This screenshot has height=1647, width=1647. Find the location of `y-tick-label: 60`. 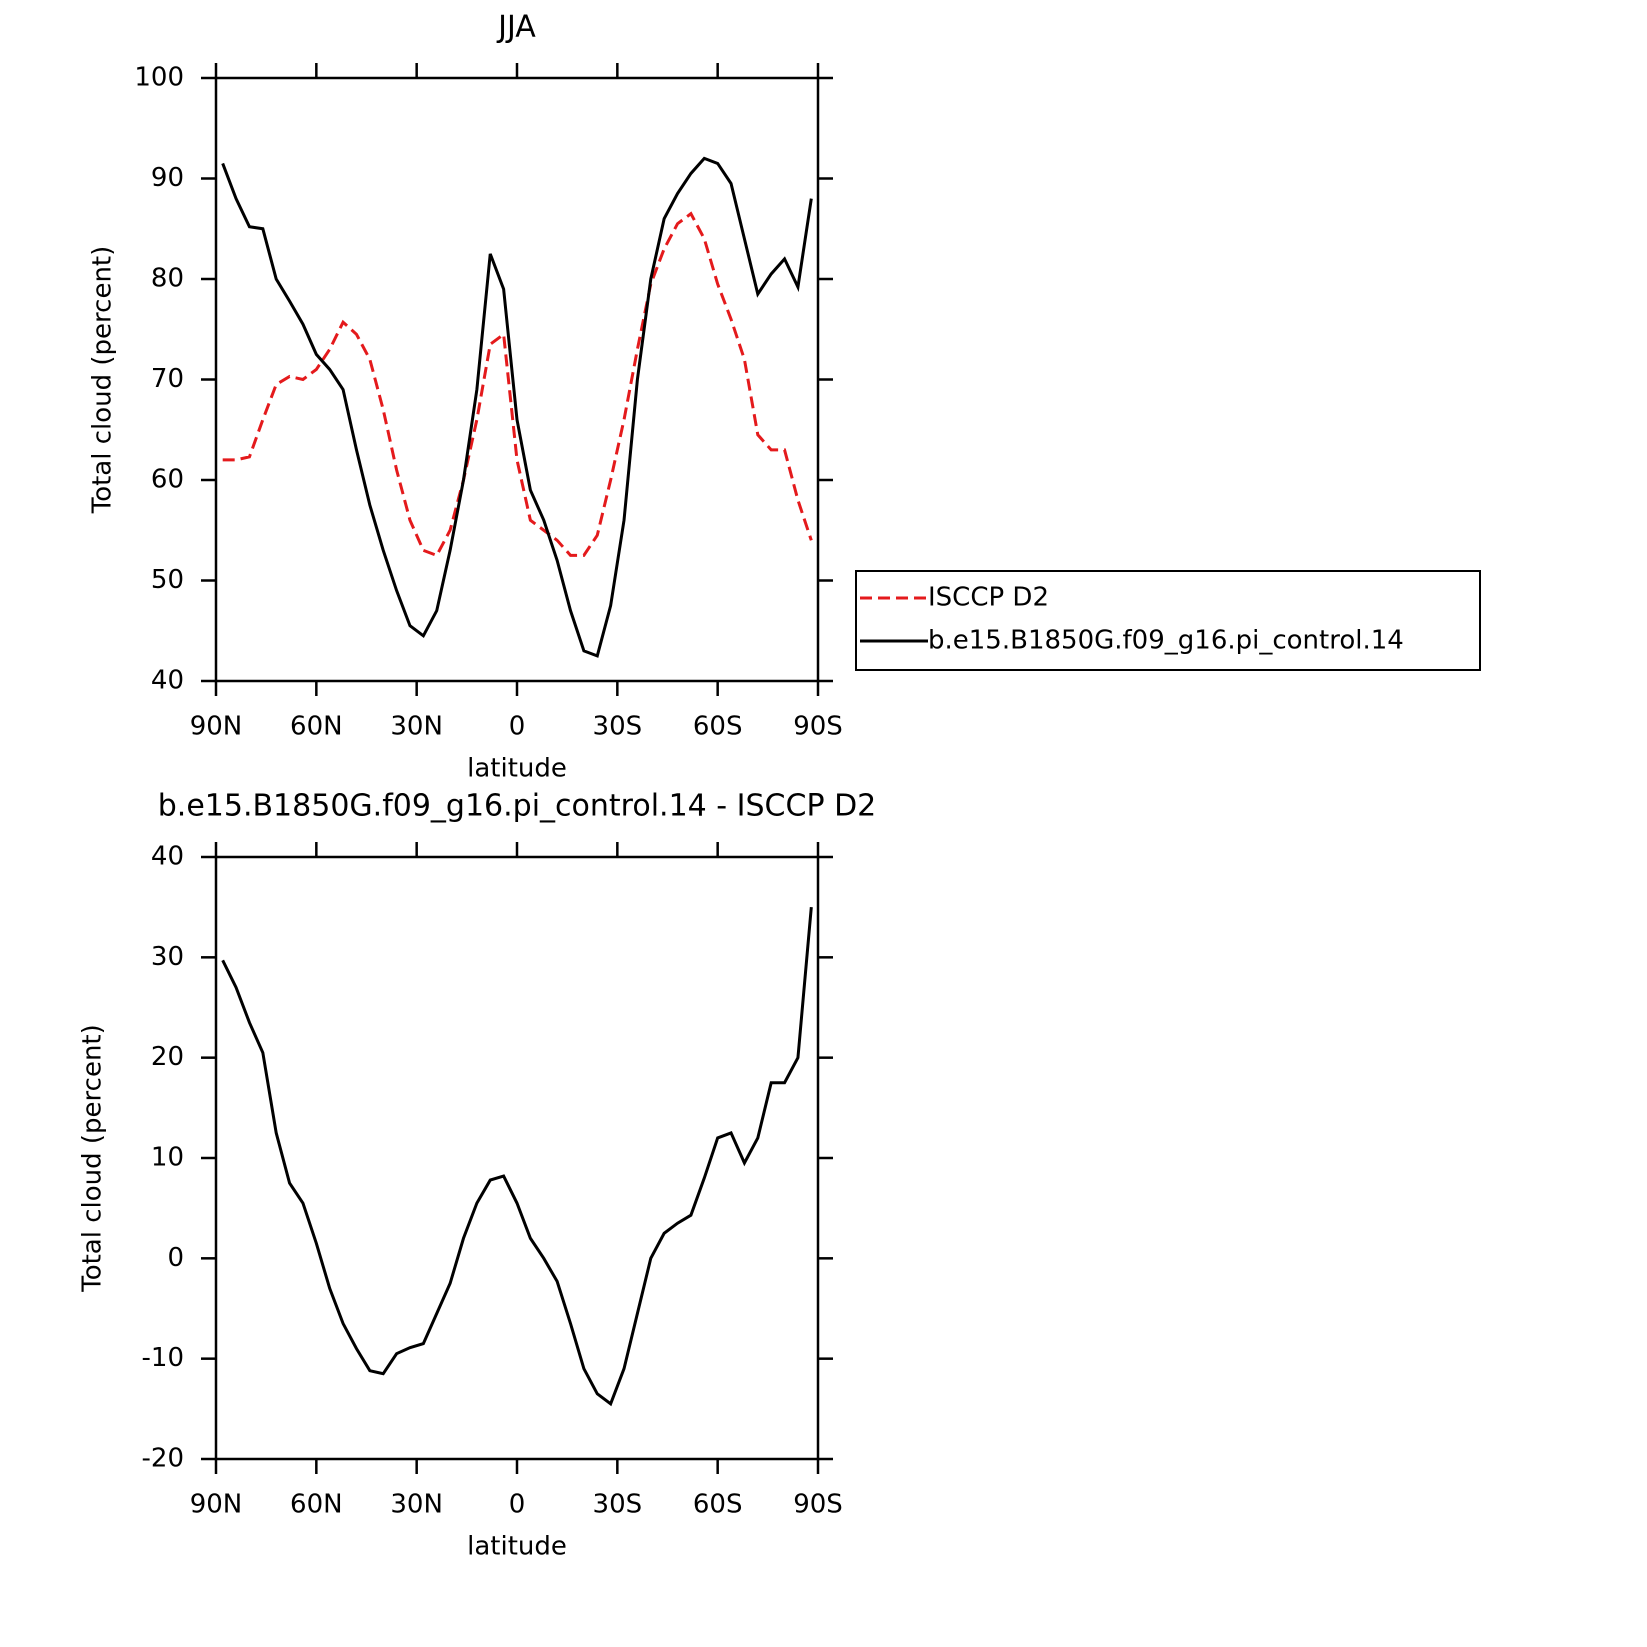

y-tick-label: 60 is located at coordinates (167, 480).